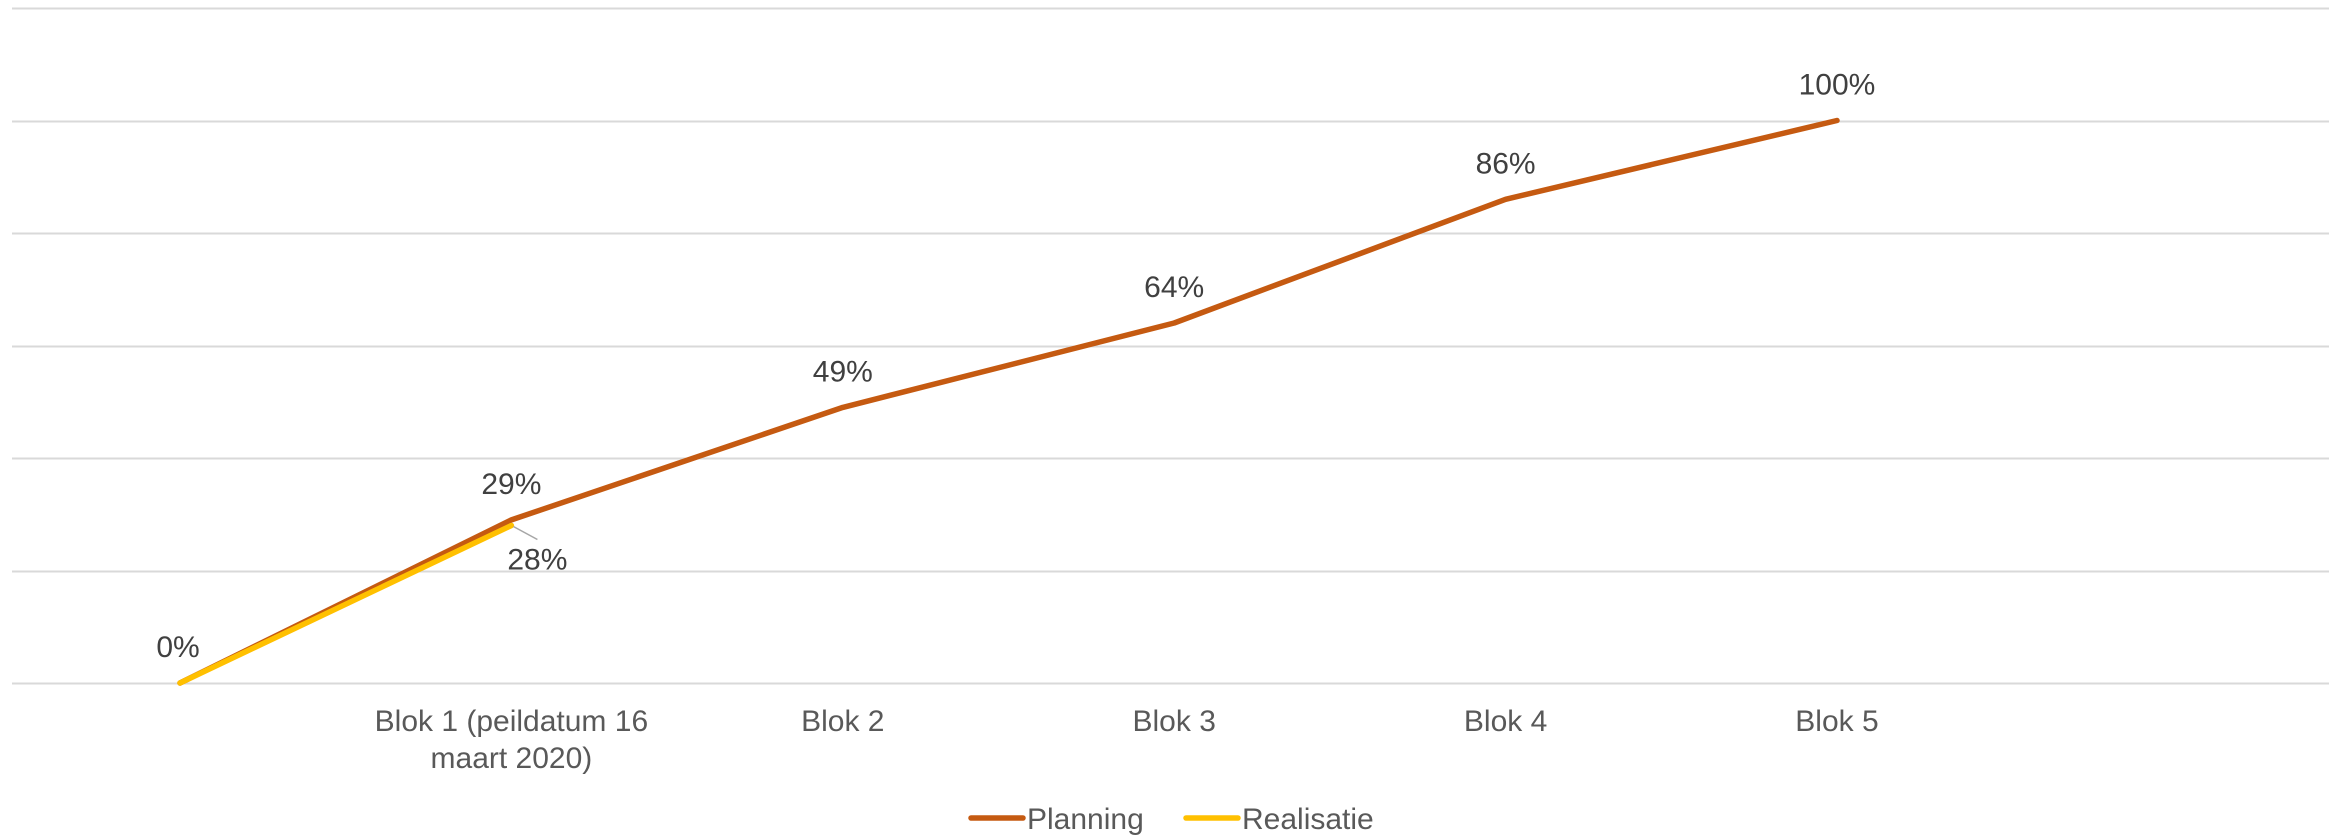 Image resolution: width=2341 pixels, height=836 pixels. I want to click on label-leaders, so click(525, 533).